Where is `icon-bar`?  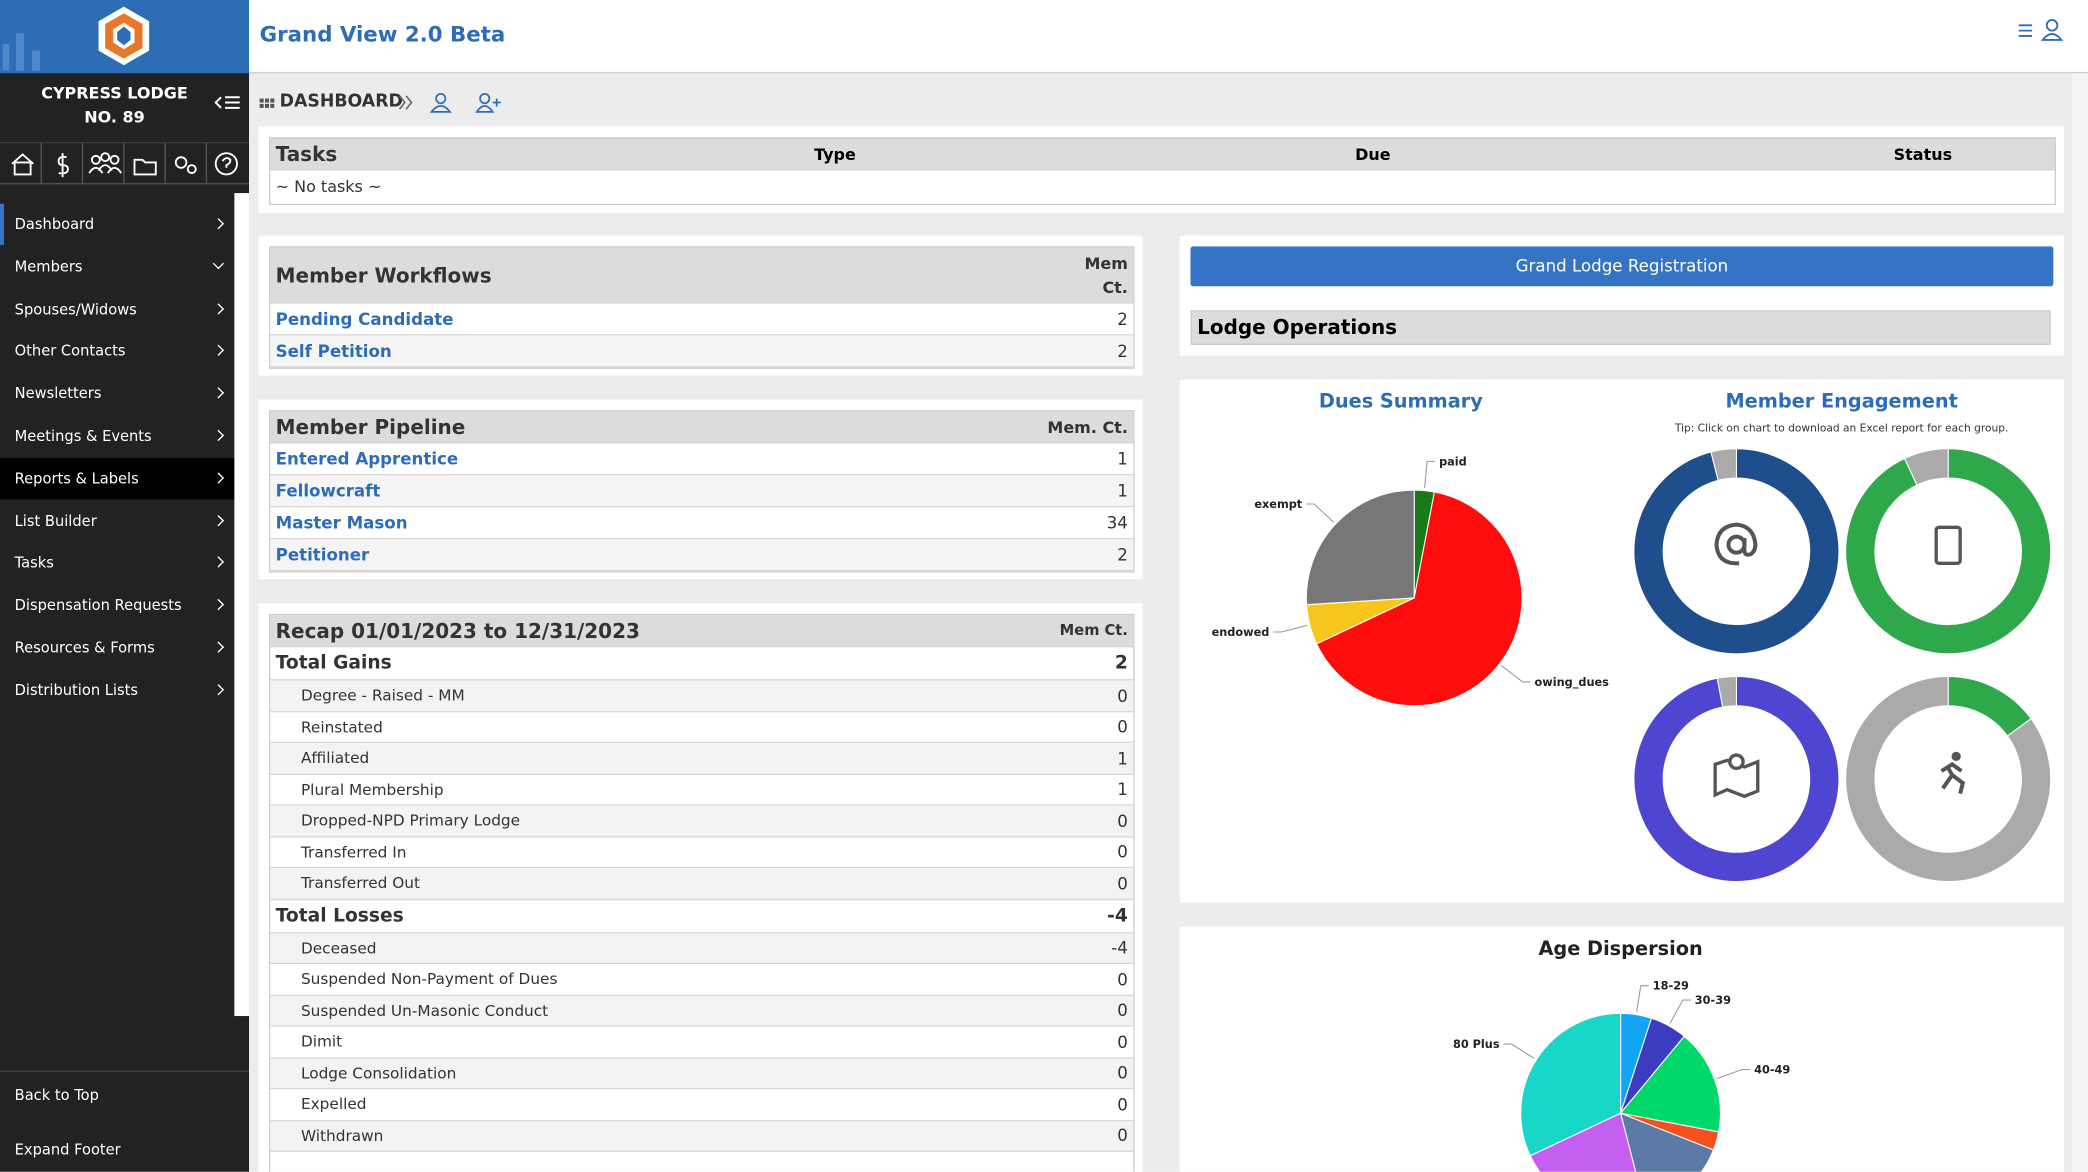
icon-bar is located at coordinates (125, 163).